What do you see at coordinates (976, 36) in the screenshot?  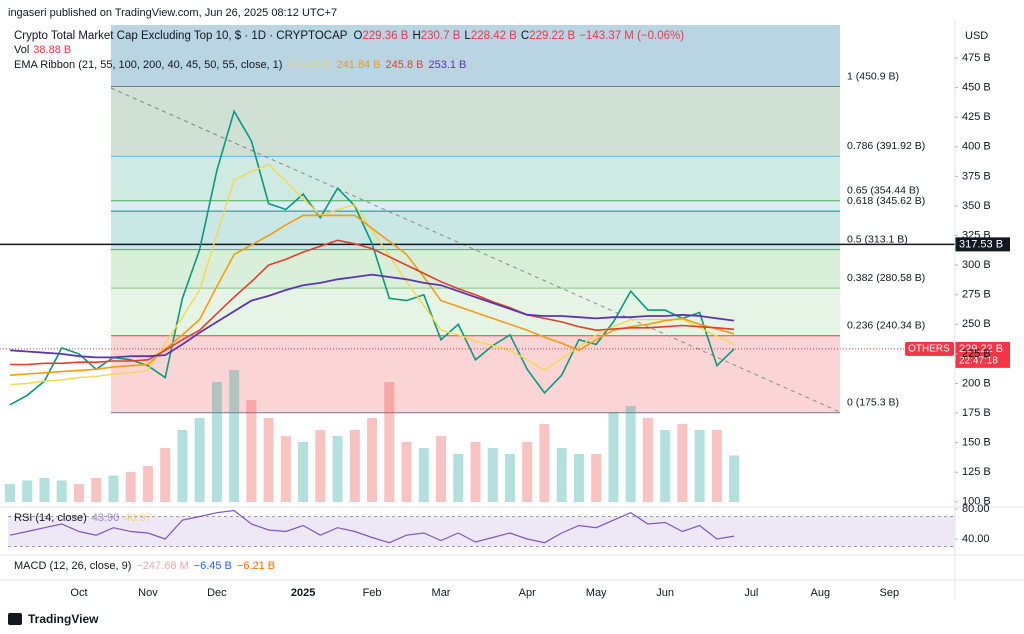 I see `currency: USD` at bounding box center [976, 36].